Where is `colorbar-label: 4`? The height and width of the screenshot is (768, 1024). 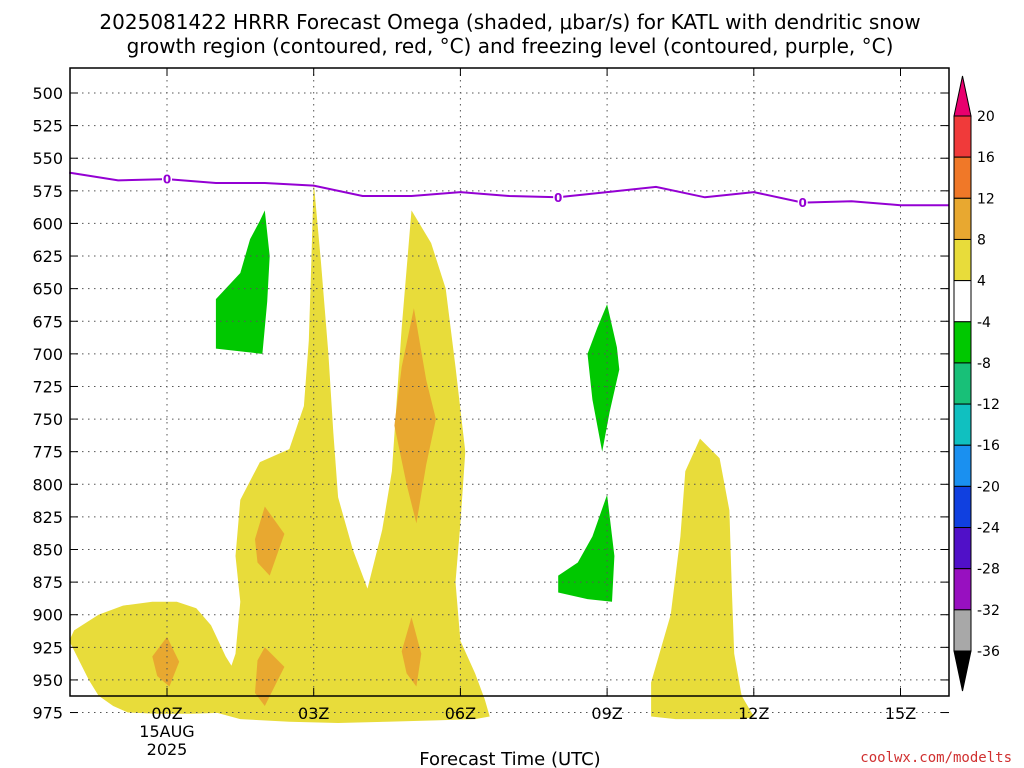 colorbar-label: 4 is located at coordinates (981, 282).